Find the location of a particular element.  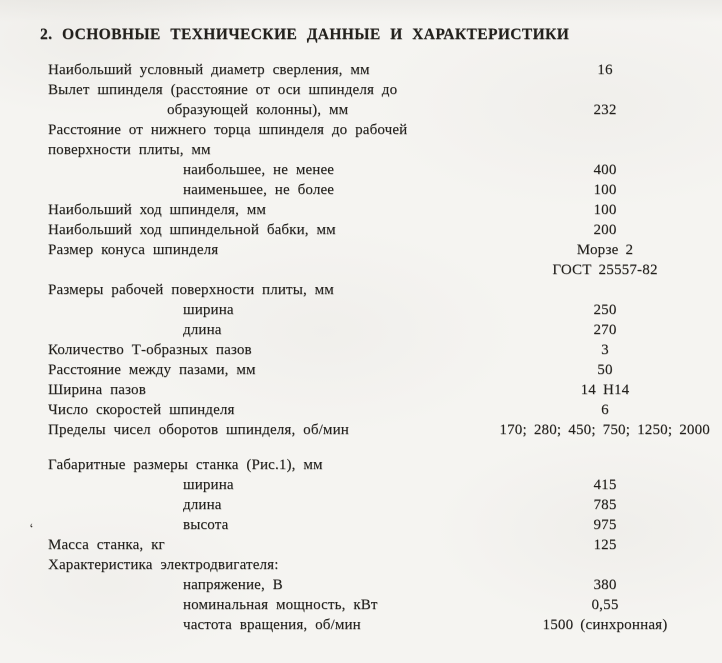

spec-row-spindle-taper: Размер конуса шпинделя Морзе 2 is located at coordinates (379, 250).